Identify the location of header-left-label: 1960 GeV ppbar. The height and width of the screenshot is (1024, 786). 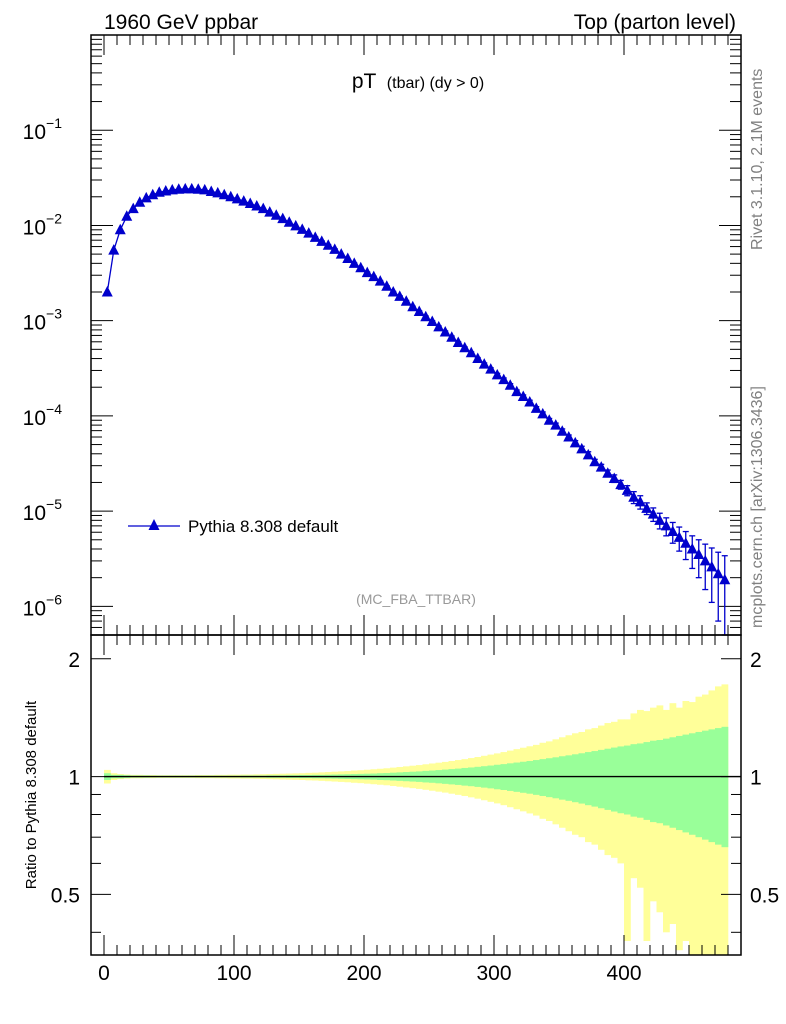
(181, 22).